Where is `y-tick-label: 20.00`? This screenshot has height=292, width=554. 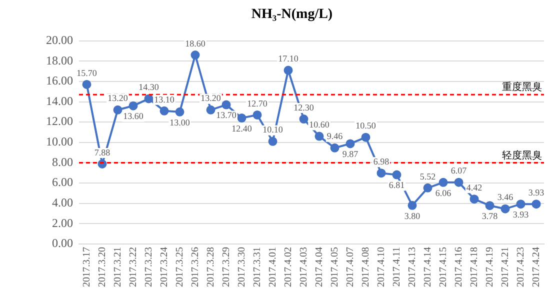 y-tick-label: 20.00 is located at coordinates (59, 39).